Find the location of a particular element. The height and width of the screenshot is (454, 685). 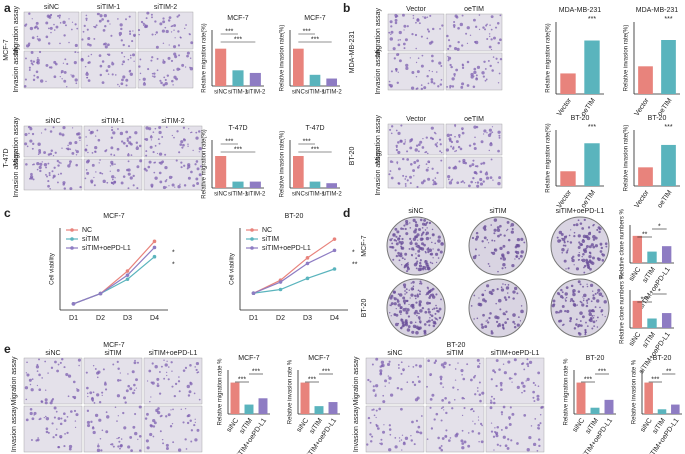

point is located at coordinates (127, 279).